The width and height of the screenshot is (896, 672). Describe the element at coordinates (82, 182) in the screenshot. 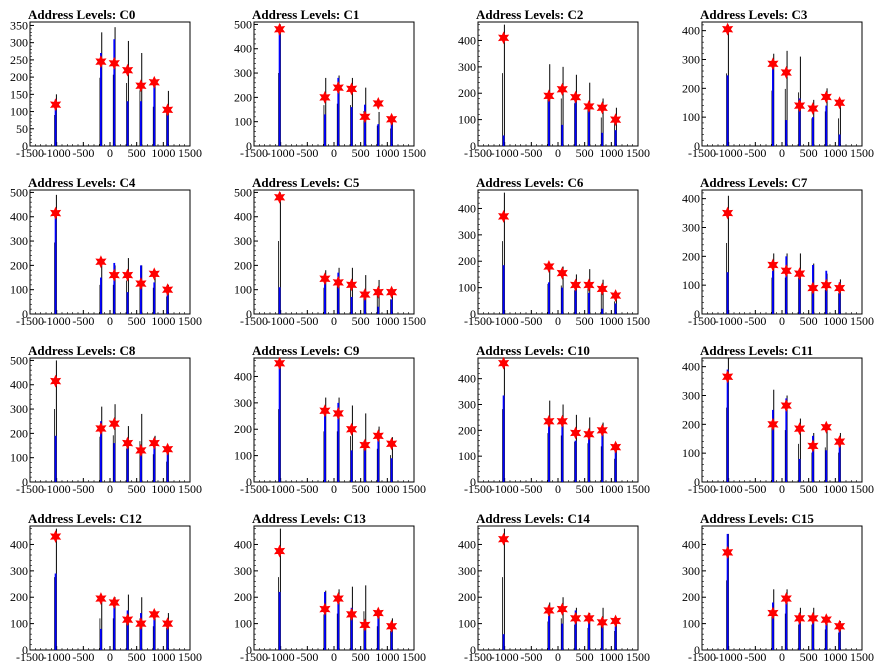

I see `chart-title: Address Levels: C4` at that location.